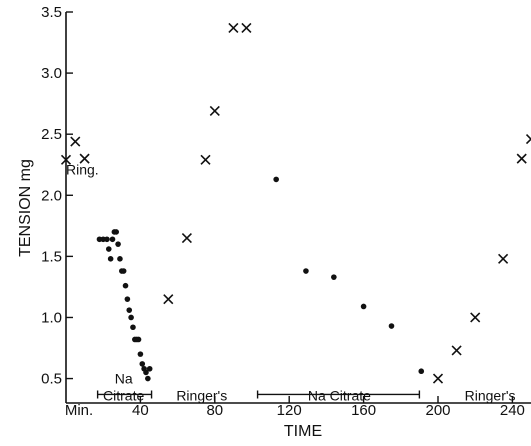  I want to click on x-axis-label: TIME, so click(303, 431).